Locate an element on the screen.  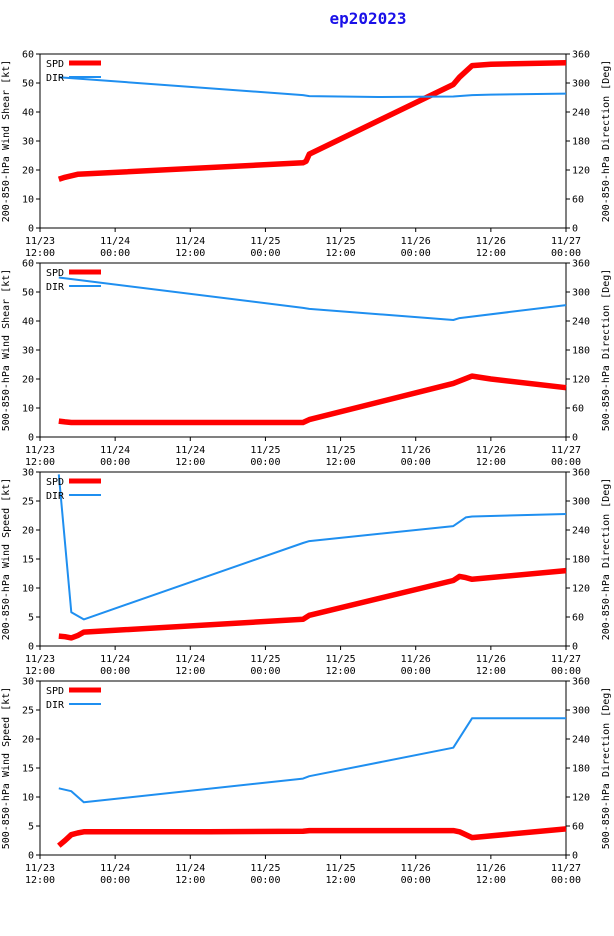
y-axis-label: 200-850-hPa Wind Speed [kt] is located at coordinates (6, 559).